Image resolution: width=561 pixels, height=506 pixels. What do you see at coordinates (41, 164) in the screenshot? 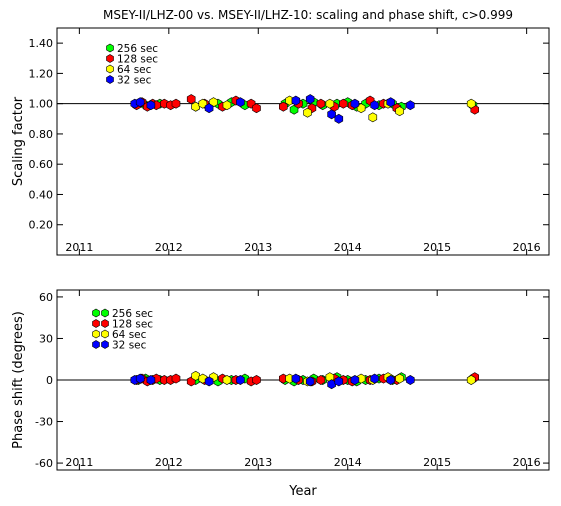
I see `y-tick-label: 0.60` at bounding box center [41, 164].